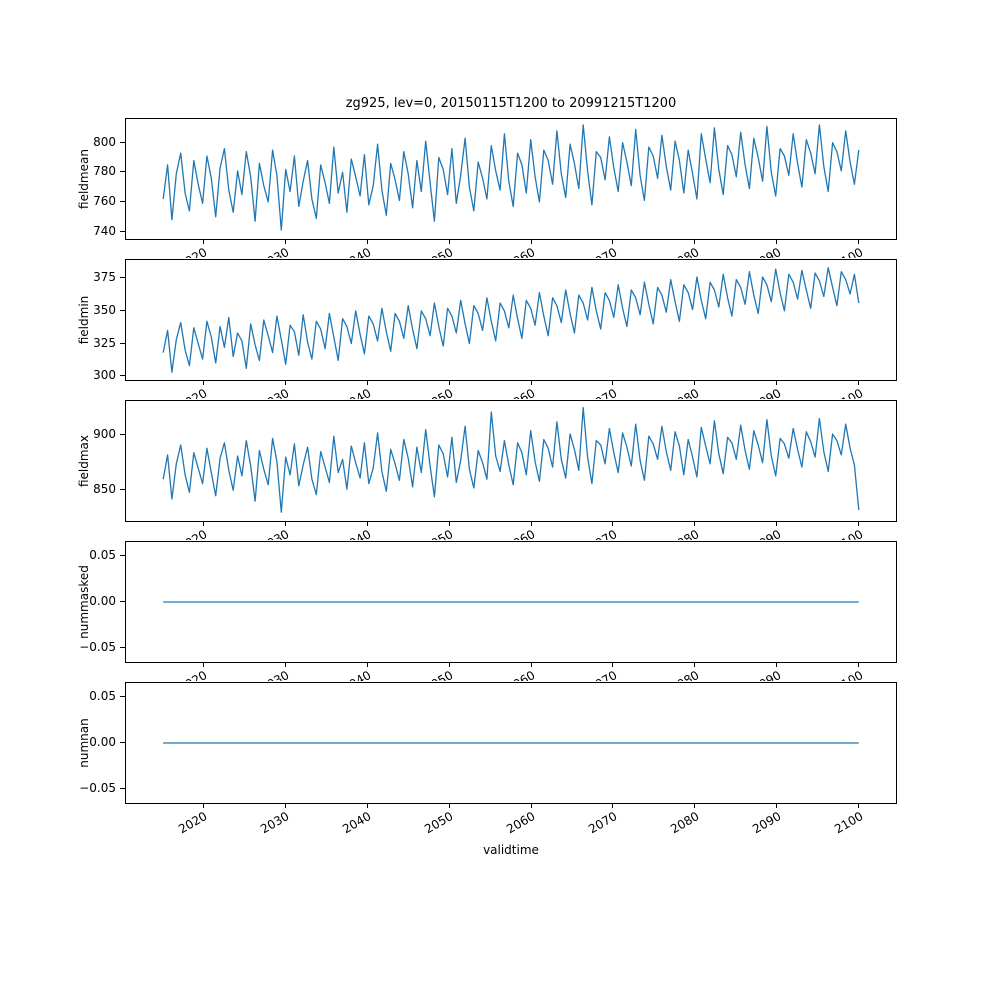 Image resolution: width=1000 pixels, height=1000 pixels. Describe the element at coordinates (104, 277) in the screenshot. I see `y-tick-label: 375` at that location.